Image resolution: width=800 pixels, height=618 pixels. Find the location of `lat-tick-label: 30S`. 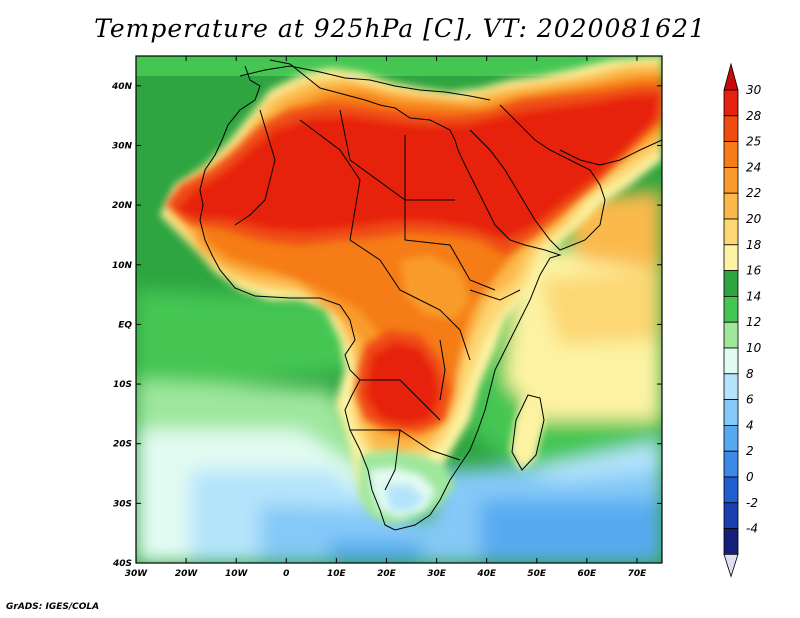

lat-tick-label: 30S is located at coordinates (122, 504).